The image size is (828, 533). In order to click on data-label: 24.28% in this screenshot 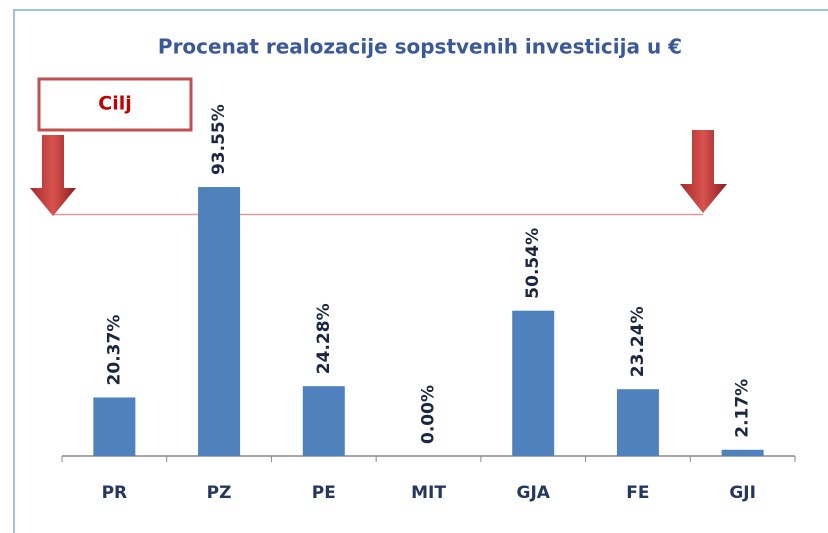, I will do `click(324, 338)`.